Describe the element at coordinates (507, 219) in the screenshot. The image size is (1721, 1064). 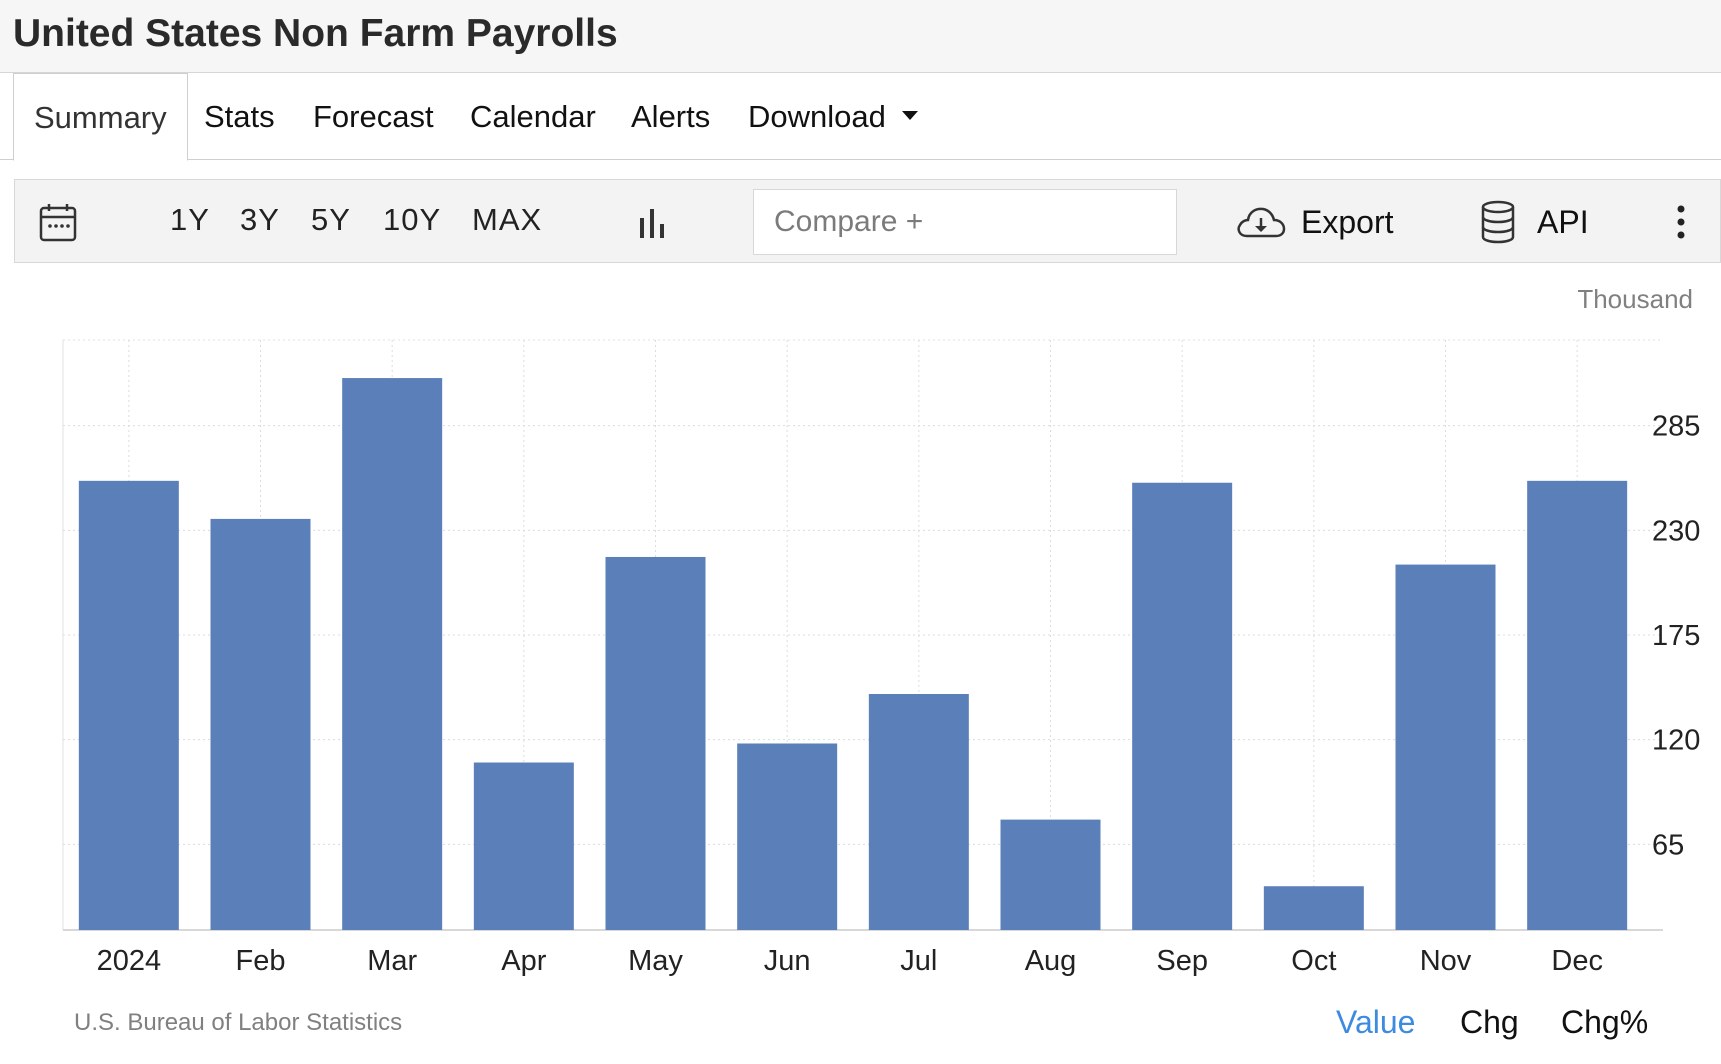
I see `range-max-button: MAX` at that location.